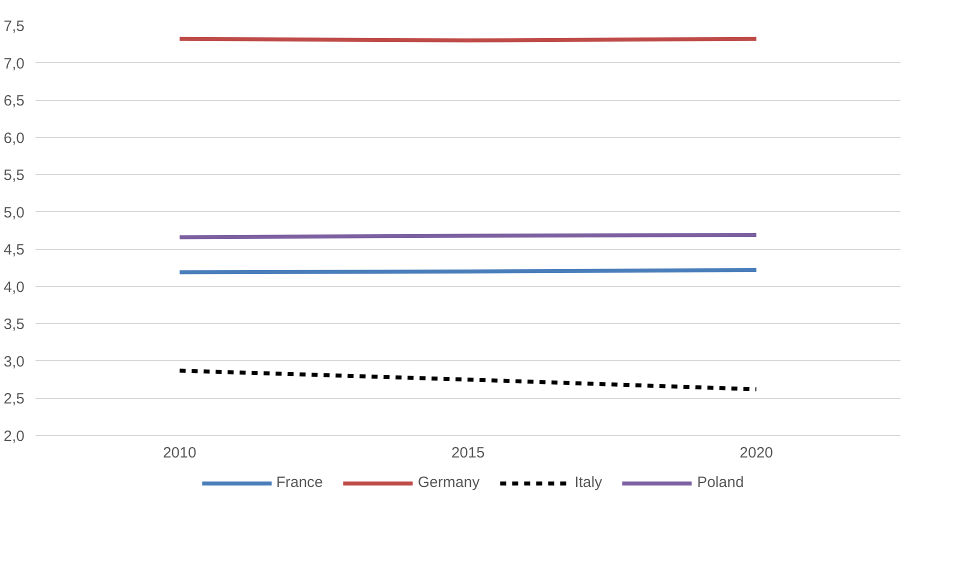 This screenshot has width=957, height=581. I want to click on y-tick-label: 4,0, so click(14, 287).